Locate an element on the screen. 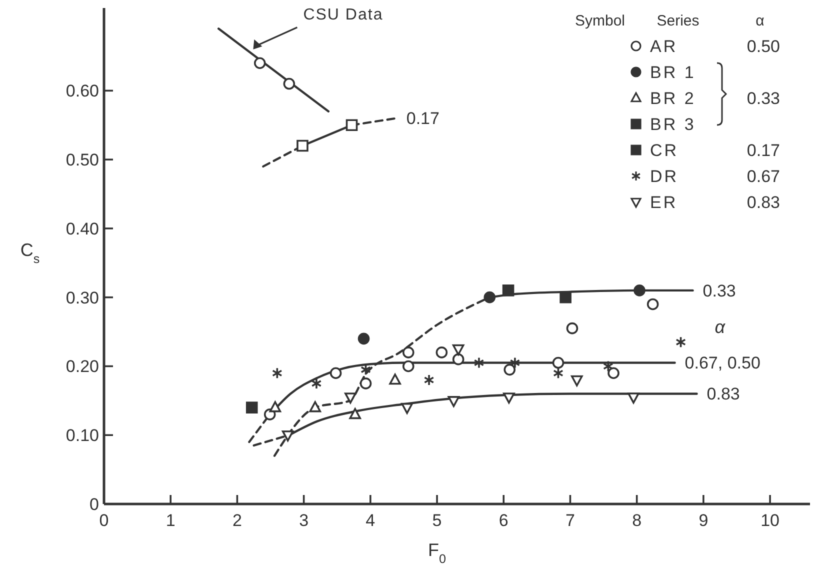  y-tick-label: 0.60 is located at coordinates (82, 91).